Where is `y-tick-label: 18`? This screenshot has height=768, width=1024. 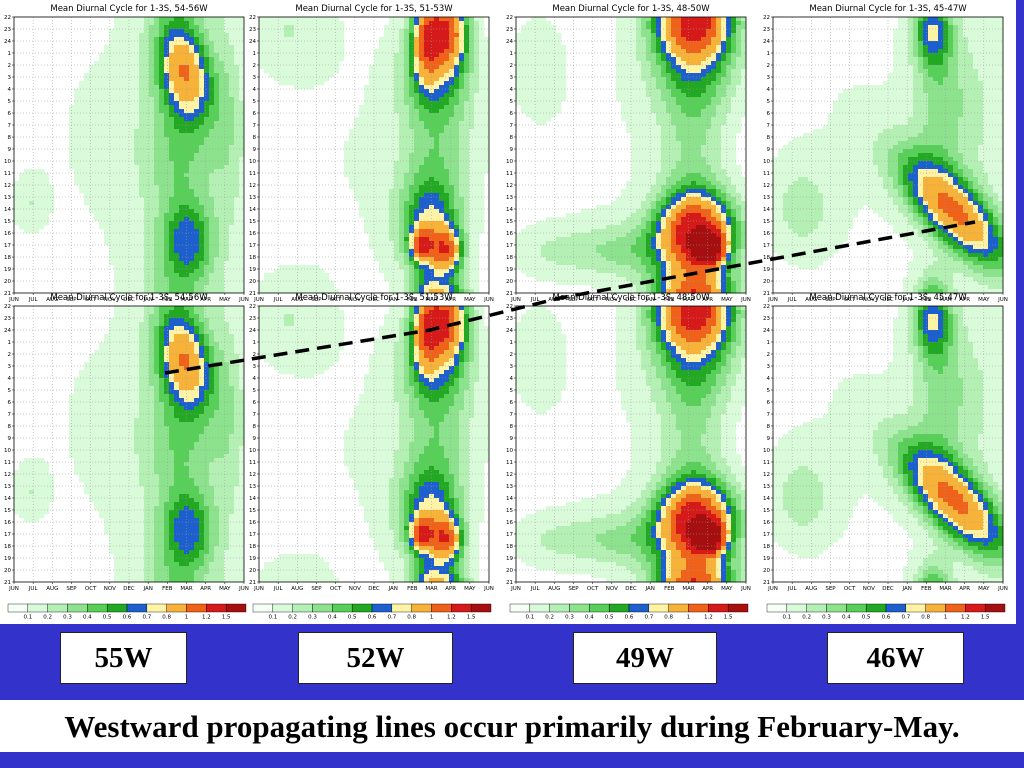 y-tick-label: 18 is located at coordinates (7, 258).